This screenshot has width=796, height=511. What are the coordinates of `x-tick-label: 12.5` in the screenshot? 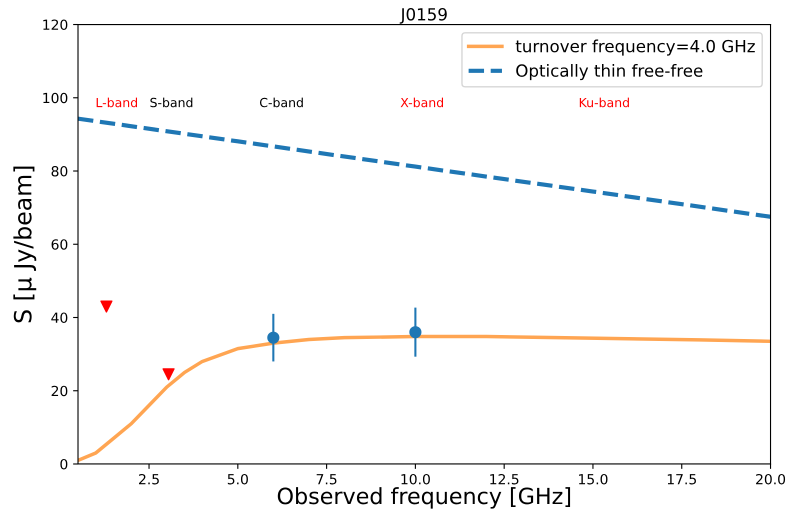 It's located at (504, 479).